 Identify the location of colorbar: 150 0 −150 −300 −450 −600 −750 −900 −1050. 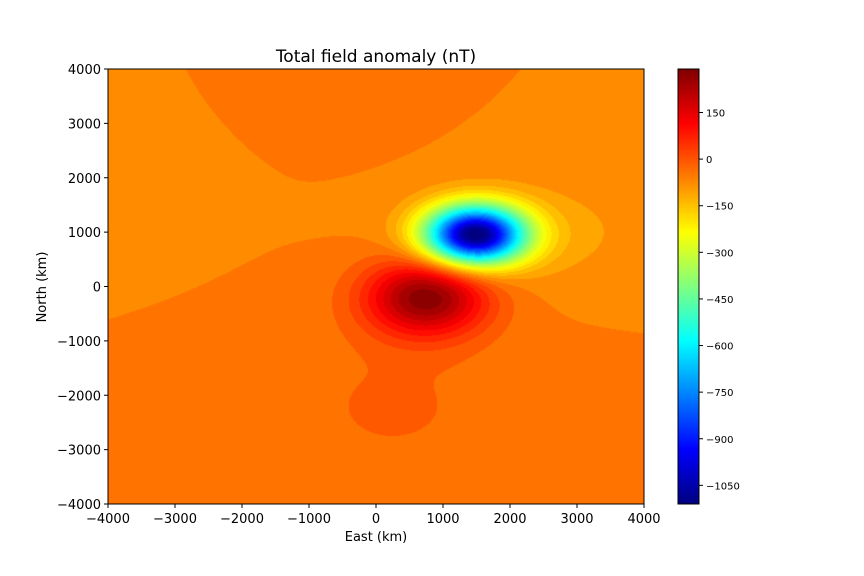
(708, 286).